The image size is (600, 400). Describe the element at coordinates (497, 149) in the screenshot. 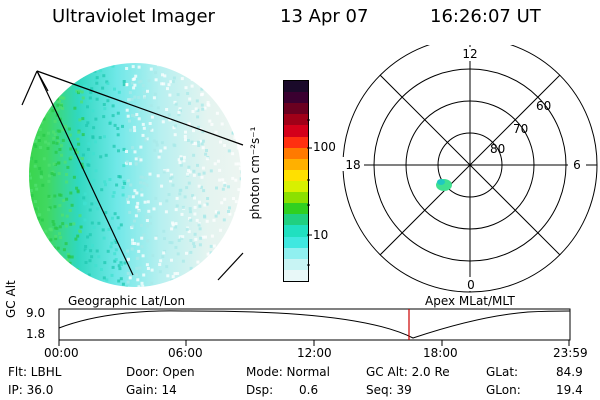

I see `lat-label-80: 80` at that location.